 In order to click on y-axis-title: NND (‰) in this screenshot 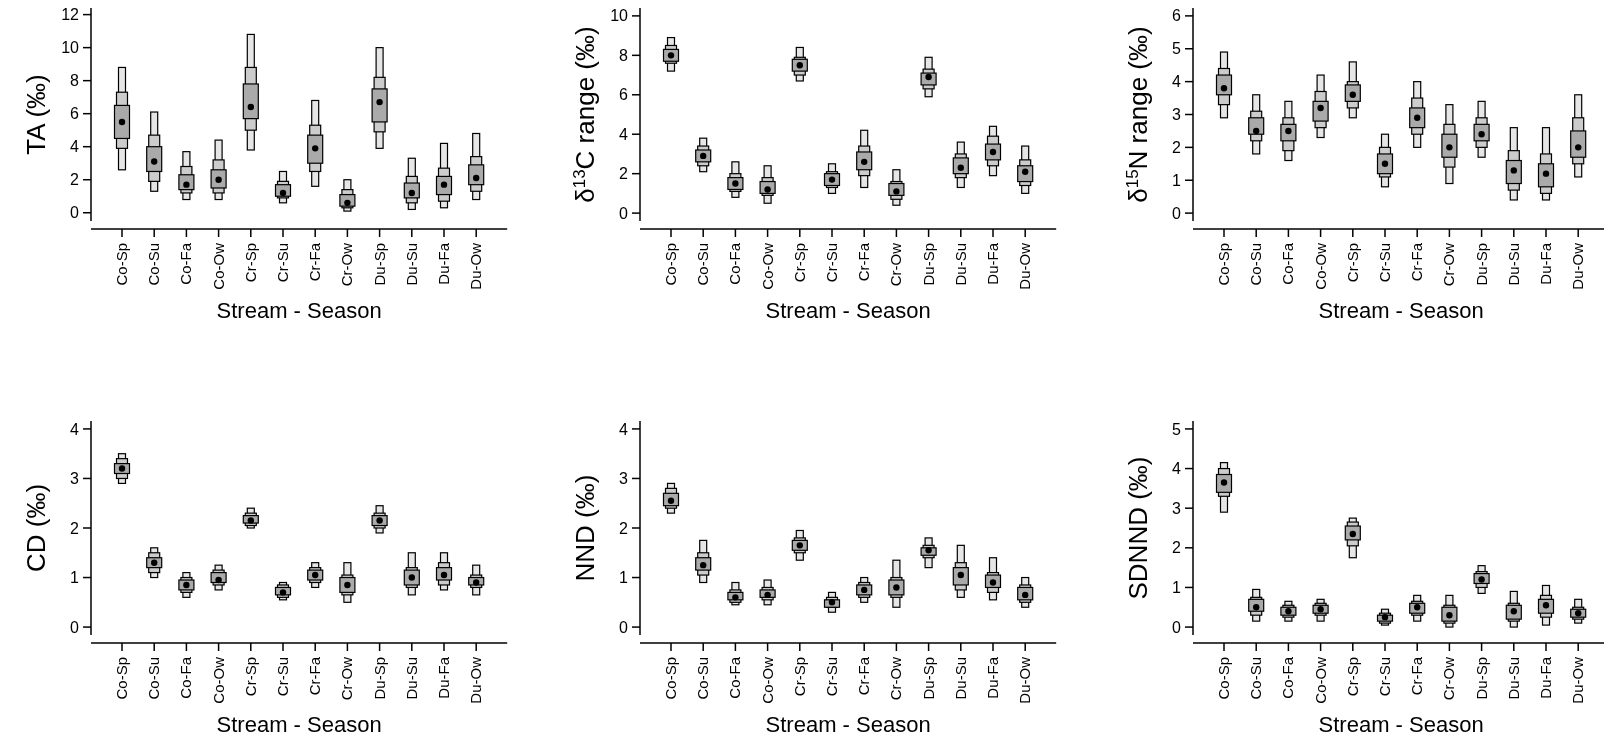, I will do `click(585, 528)`.